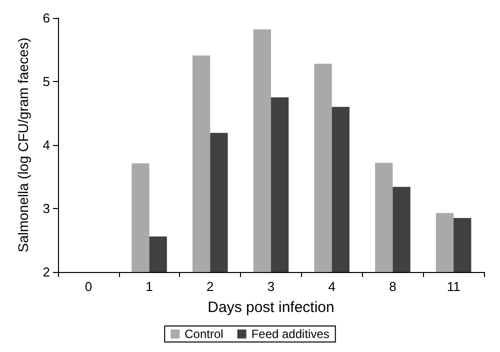 Image resolution: width=500 pixels, height=352 pixels. Describe the element at coordinates (88, 286) in the screenshot. I see `x-tick-label: 0` at that location.